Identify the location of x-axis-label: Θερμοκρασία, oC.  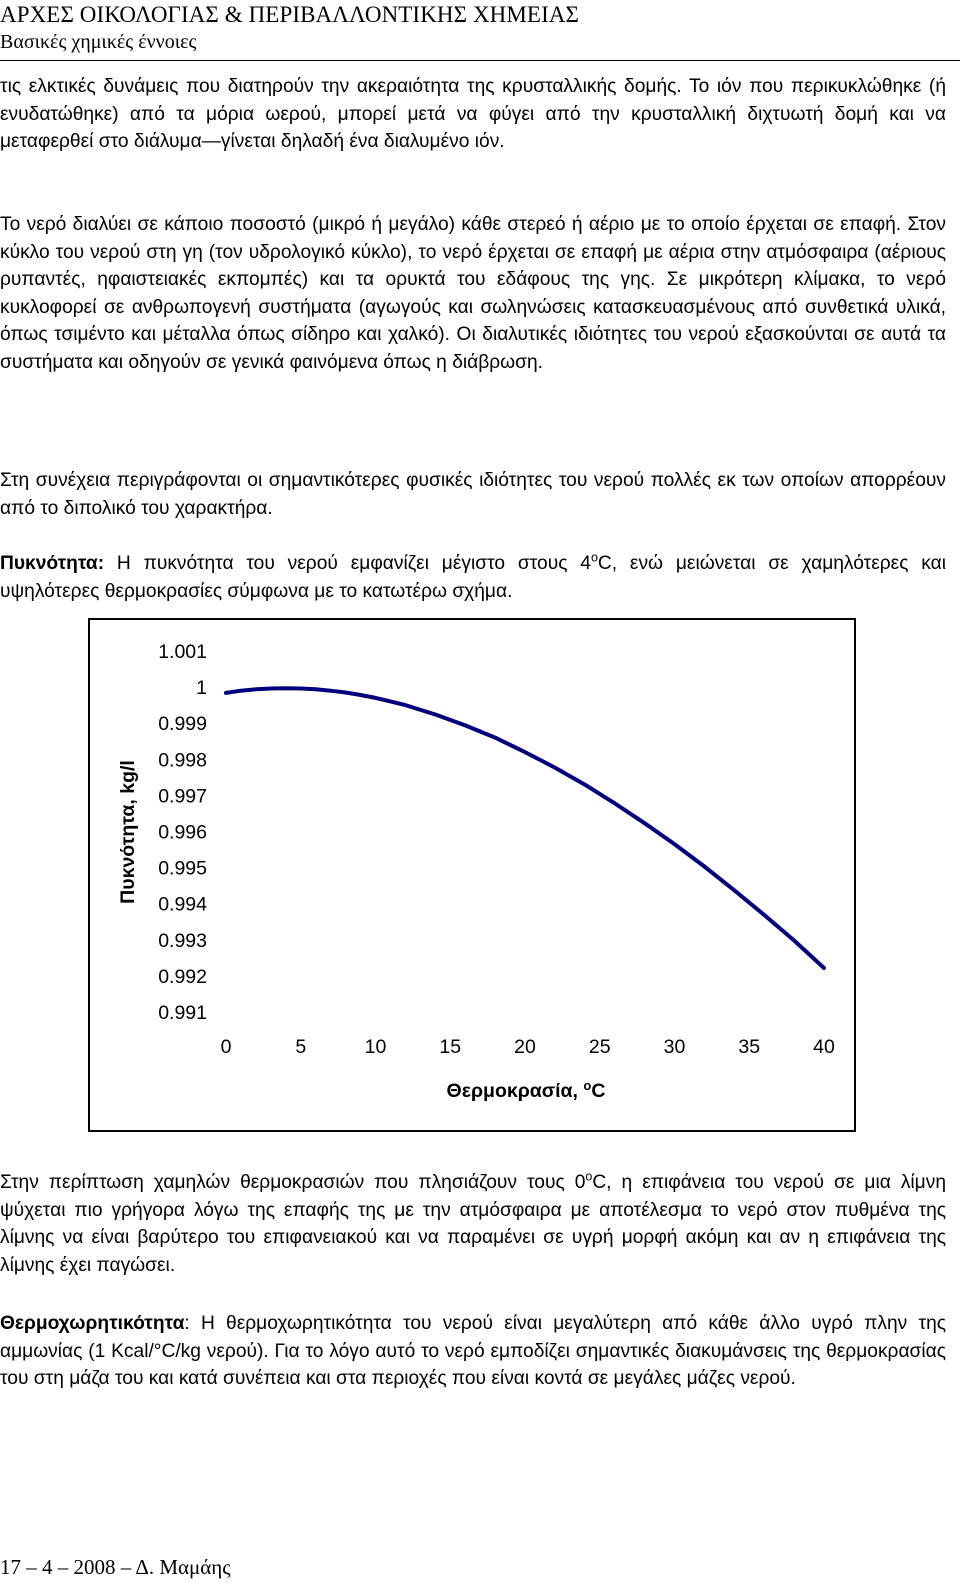
(526, 1090).